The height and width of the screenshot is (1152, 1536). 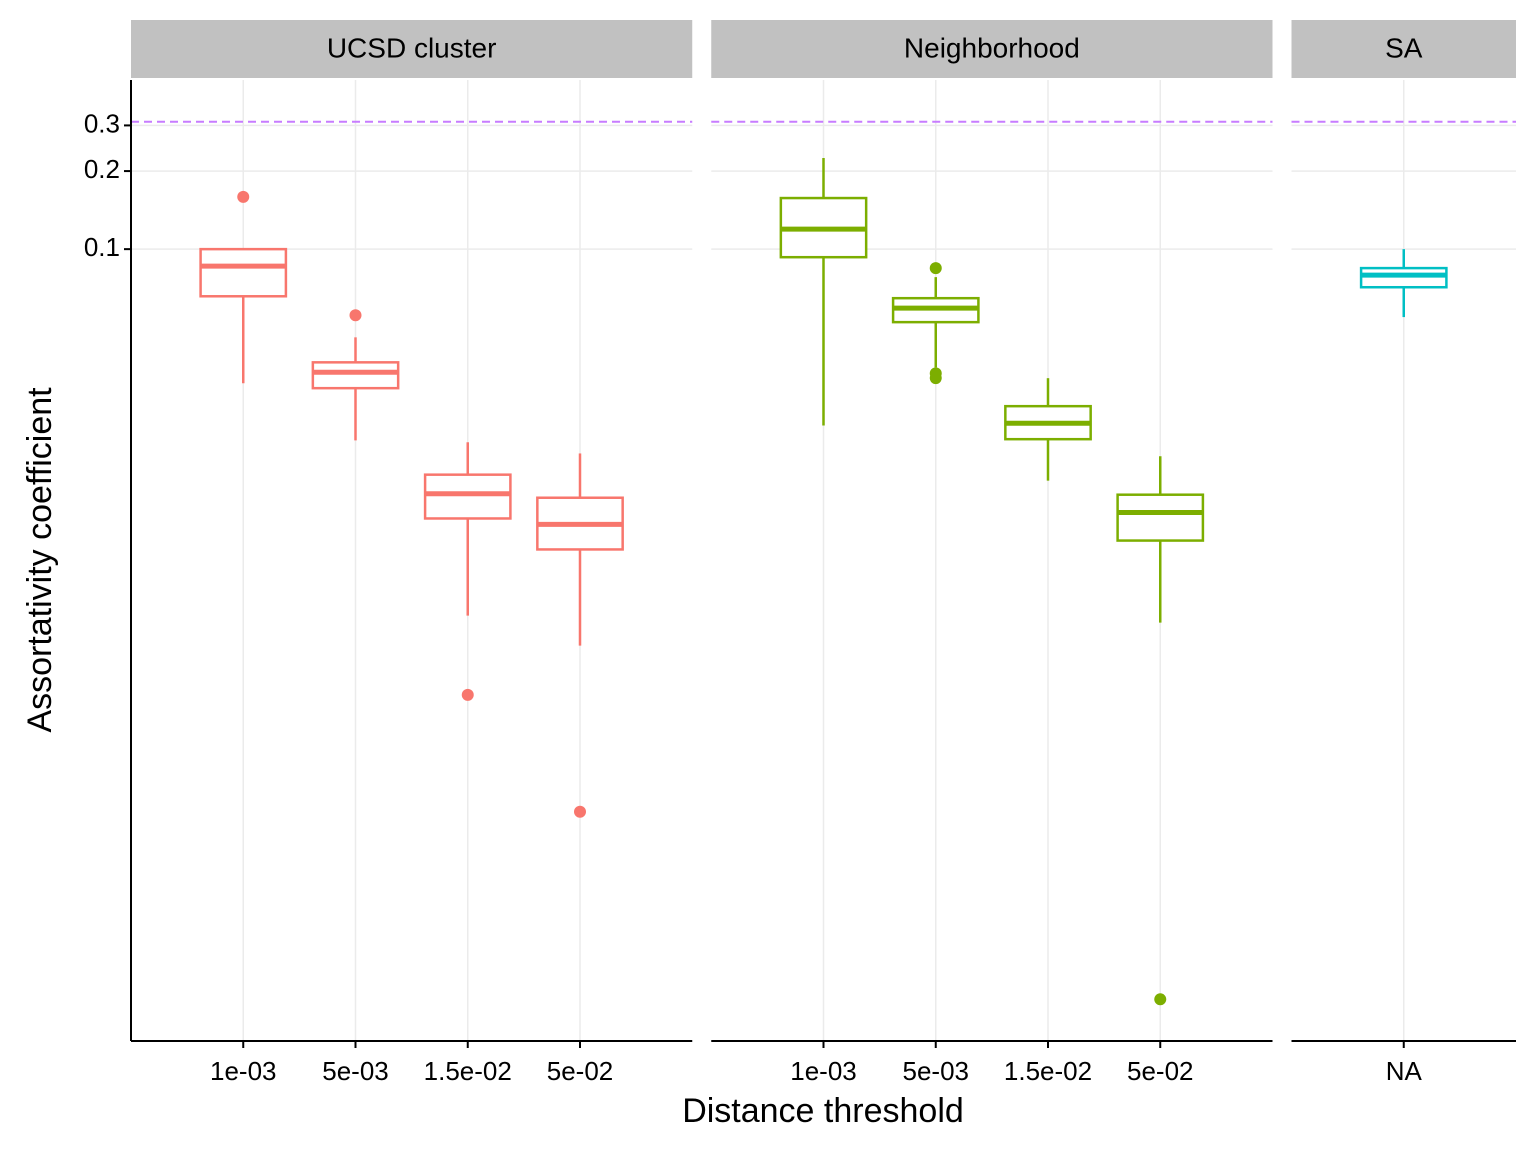 I want to click on facet-label: UCSD cluster, so click(x=412, y=47).